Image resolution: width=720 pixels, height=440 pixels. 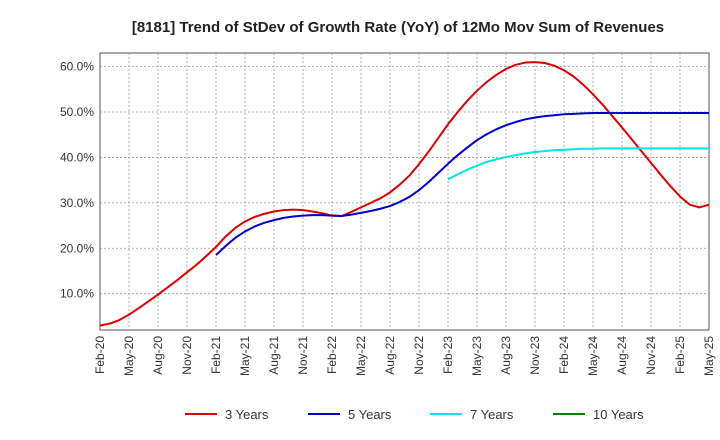 I want to click on y-tick-label: 40.0%, so click(x=77, y=157).